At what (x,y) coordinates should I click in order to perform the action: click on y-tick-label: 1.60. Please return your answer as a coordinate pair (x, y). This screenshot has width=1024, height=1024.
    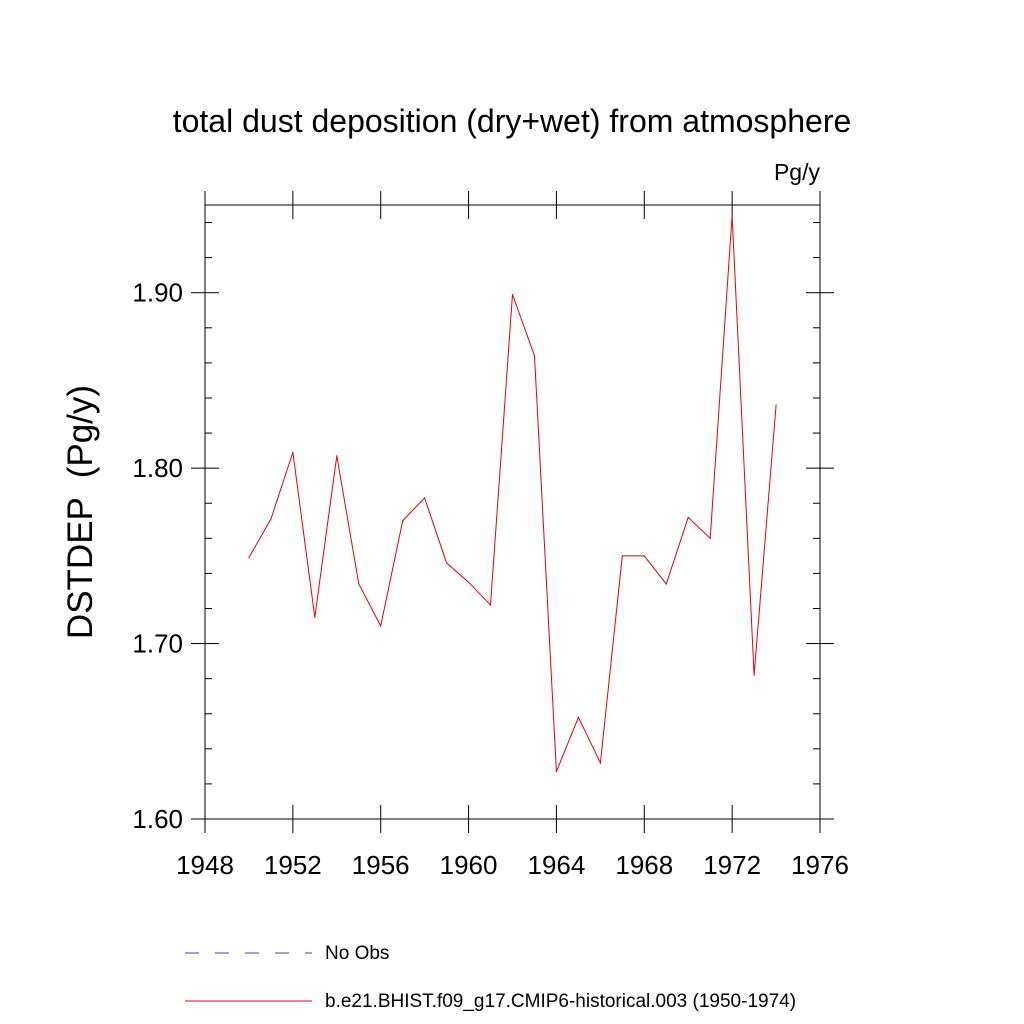
    Looking at the image, I should click on (157, 819).